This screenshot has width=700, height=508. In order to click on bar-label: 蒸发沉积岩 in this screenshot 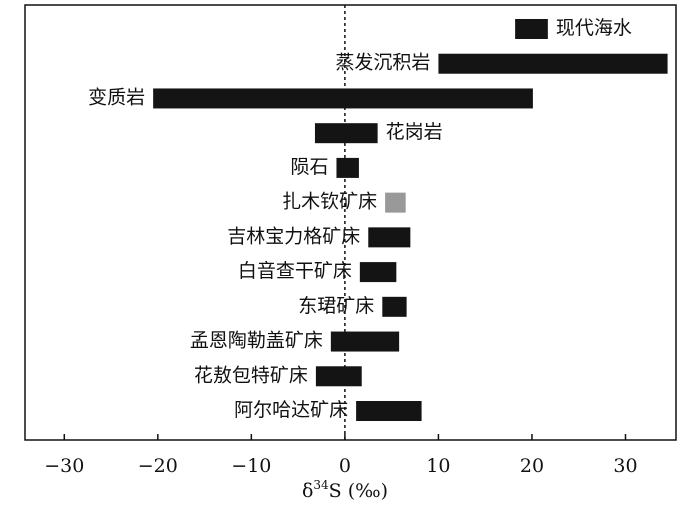, I will do `click(382, 63)`.